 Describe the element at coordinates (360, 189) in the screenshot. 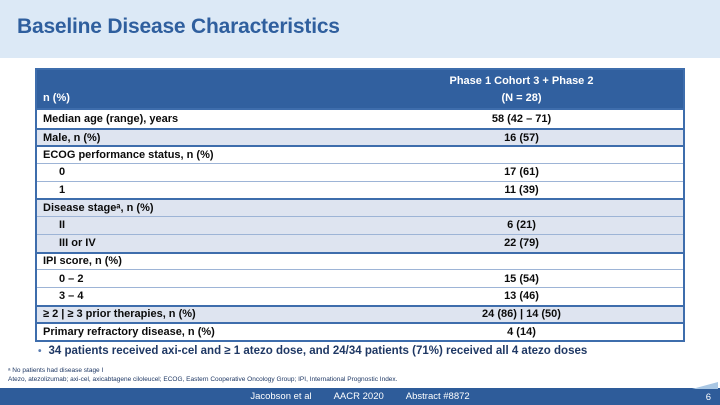

I see `table-row: 1 11 (39)` at that location.